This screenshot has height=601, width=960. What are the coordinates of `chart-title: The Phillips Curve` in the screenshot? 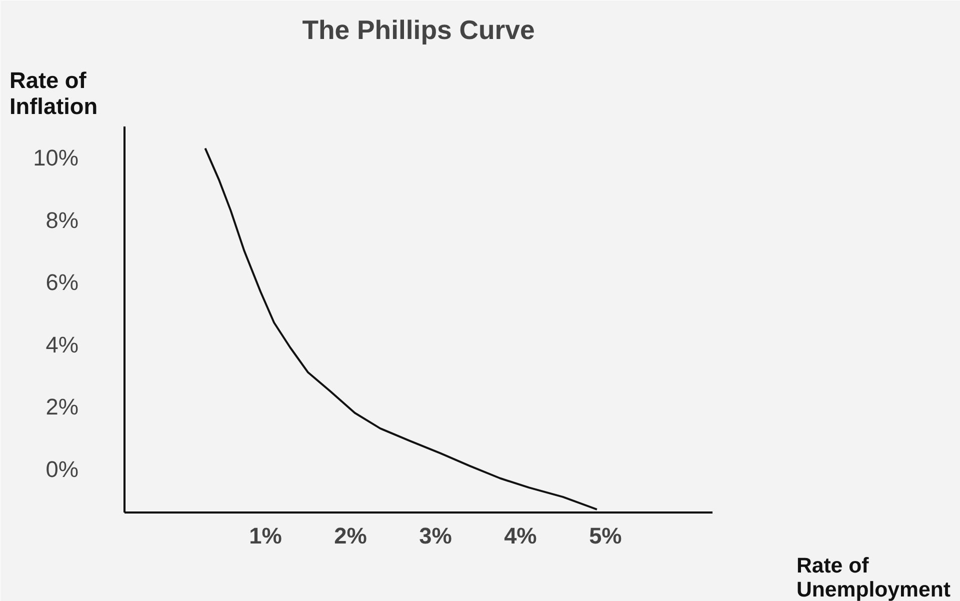 It's located at (418, 30).